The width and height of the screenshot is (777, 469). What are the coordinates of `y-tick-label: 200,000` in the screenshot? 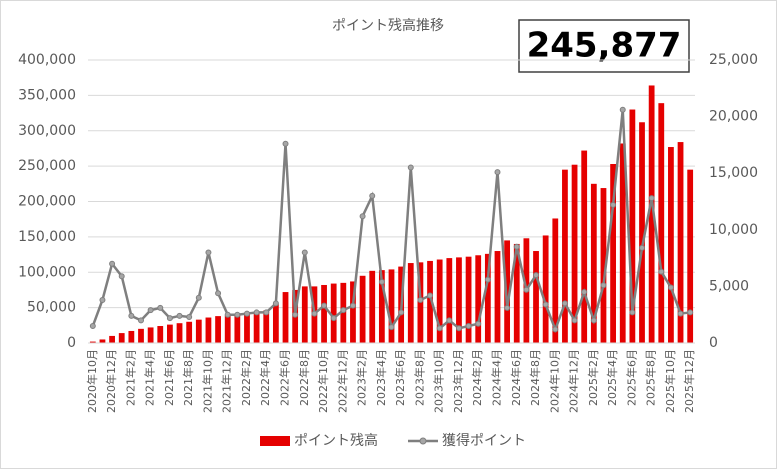 It's located at (47, 202).